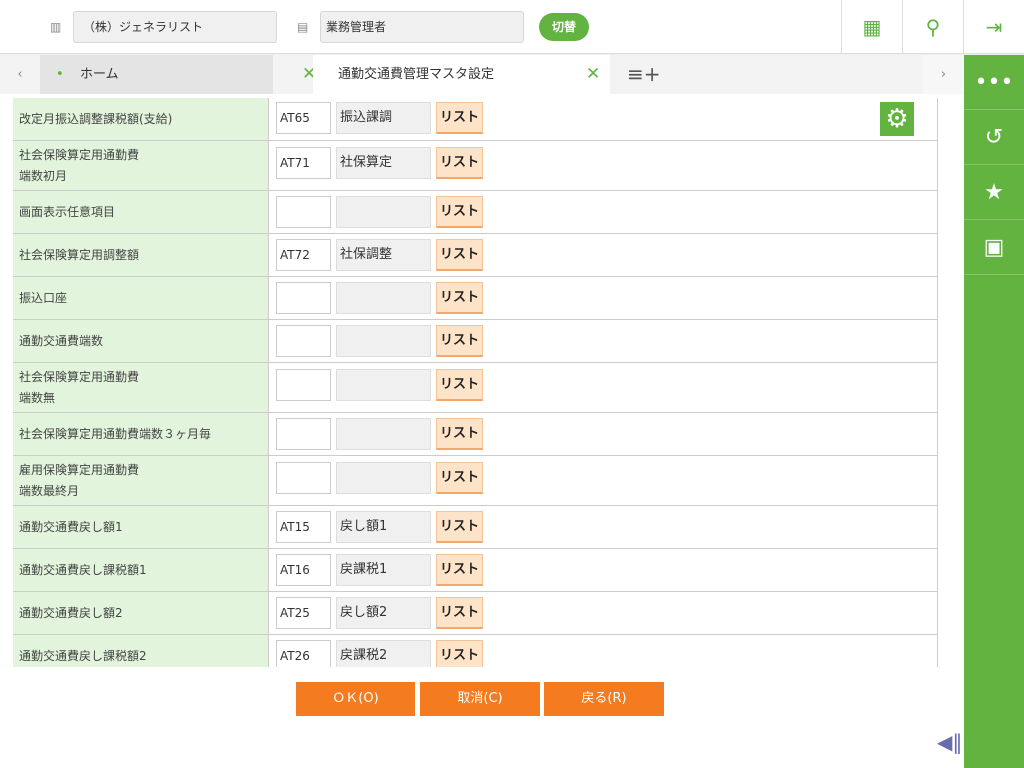 This screenshot has width=1024, height=768. I want to click on code-input: AT71, so click(303, 163).